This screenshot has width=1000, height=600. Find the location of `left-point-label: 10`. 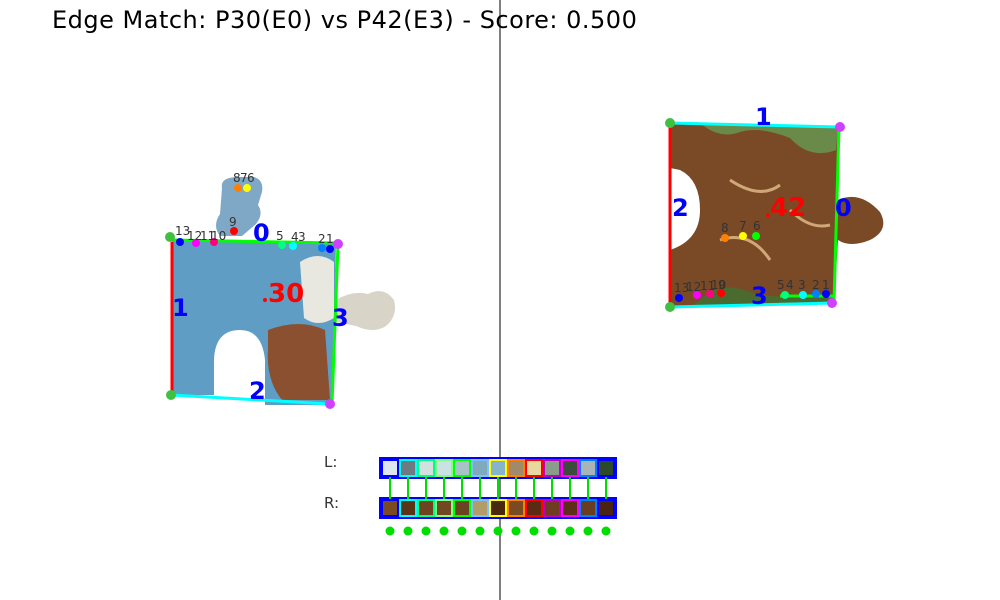

left-point-label: 10 is located at coordinates (218, 236).